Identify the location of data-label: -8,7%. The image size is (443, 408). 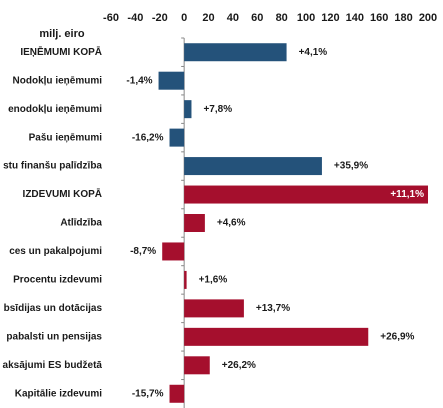
(143, 251).